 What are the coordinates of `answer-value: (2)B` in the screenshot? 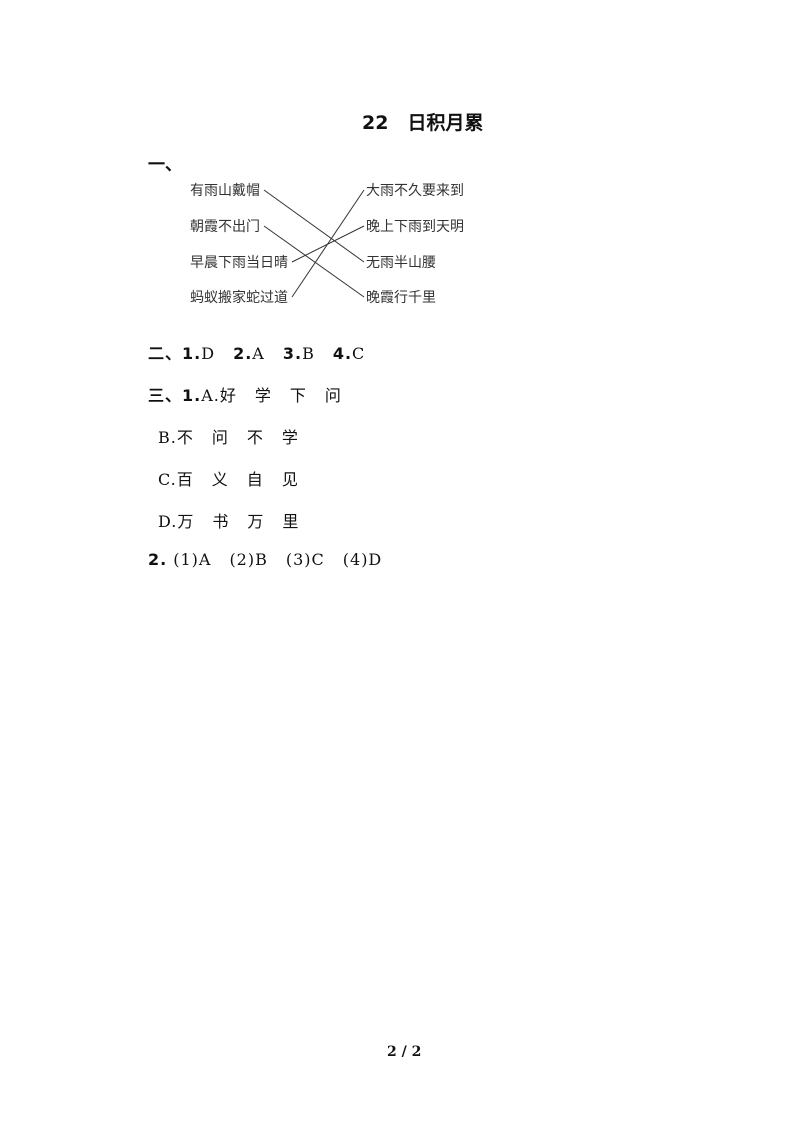 It's located at (248, 559).